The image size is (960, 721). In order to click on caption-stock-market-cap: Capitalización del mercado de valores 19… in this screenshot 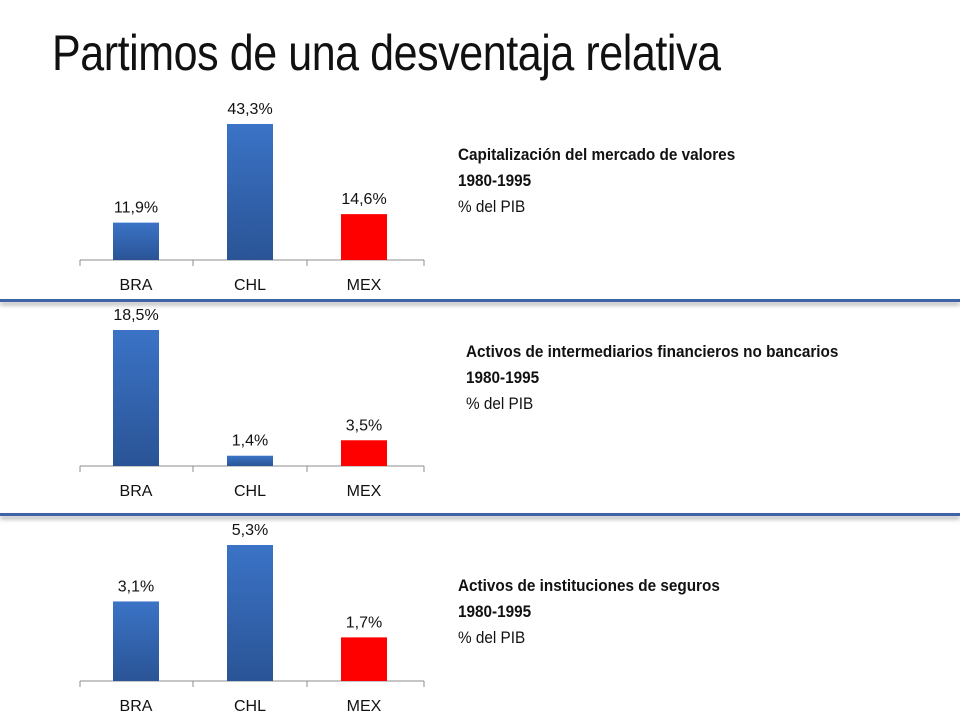, I will do `click(596, 181)`.